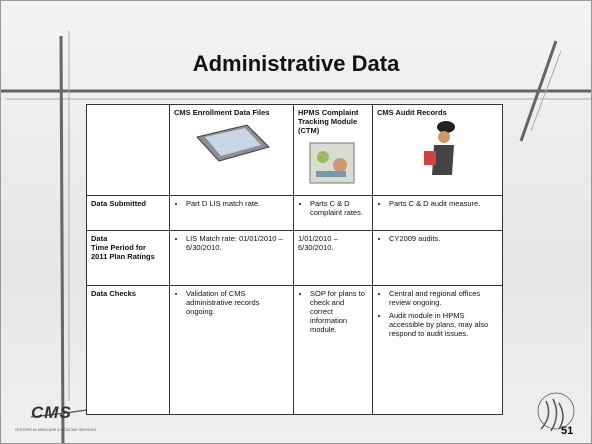 The width and height of the screenshot is (592, 444). I want to click on table-cell: Part D LIS match rate., so click(231, 213).